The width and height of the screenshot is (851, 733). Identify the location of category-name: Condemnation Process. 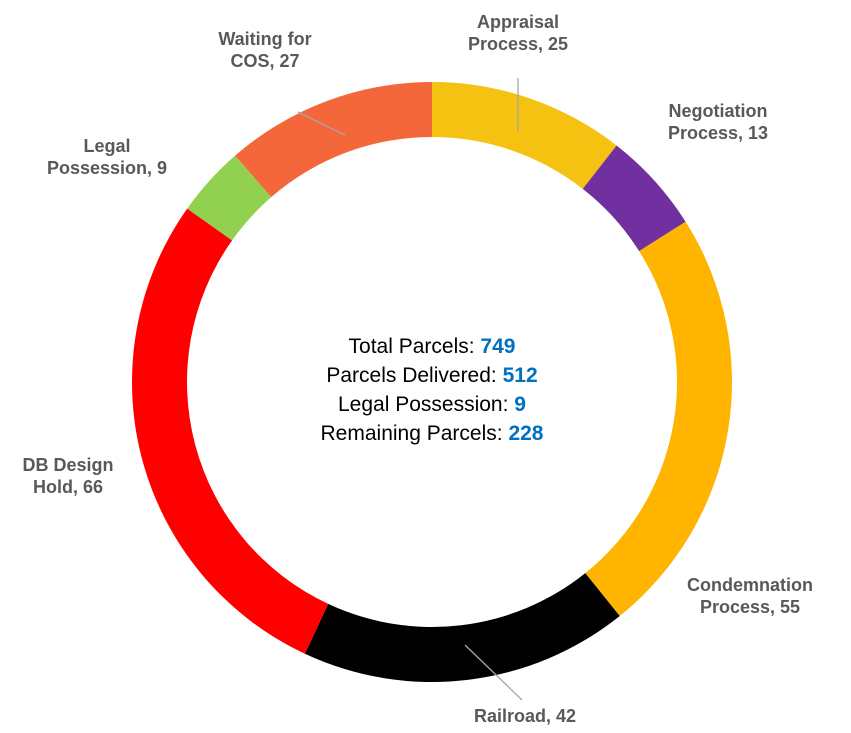
(750, 596).